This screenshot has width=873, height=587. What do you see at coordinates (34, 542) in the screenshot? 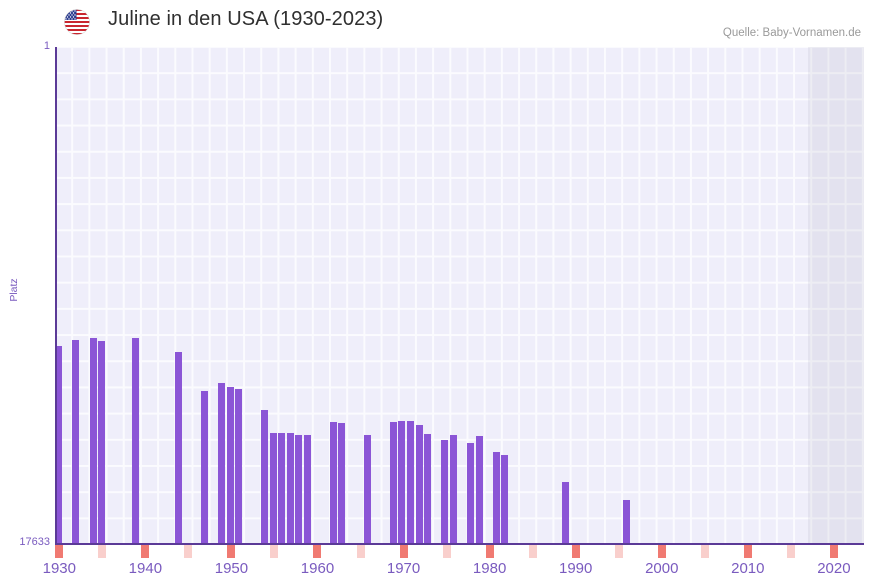
I see `y-axis-bottom-label: 17633` at bounding box center [34, 542].